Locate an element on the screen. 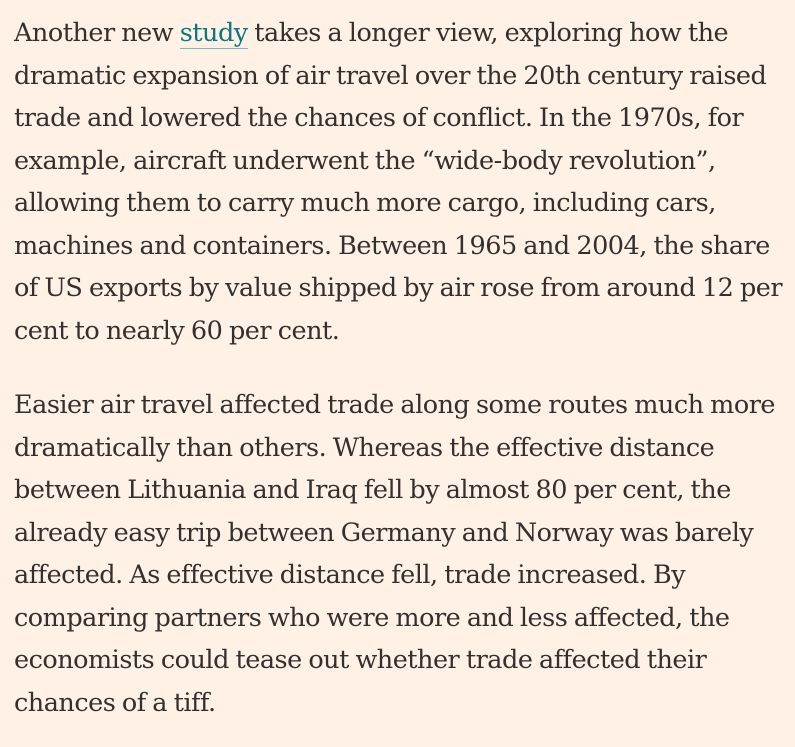 This screenshot has height=747, width=795. paragraph-1-lead-text: Another new is located at coordinates (97, 33).